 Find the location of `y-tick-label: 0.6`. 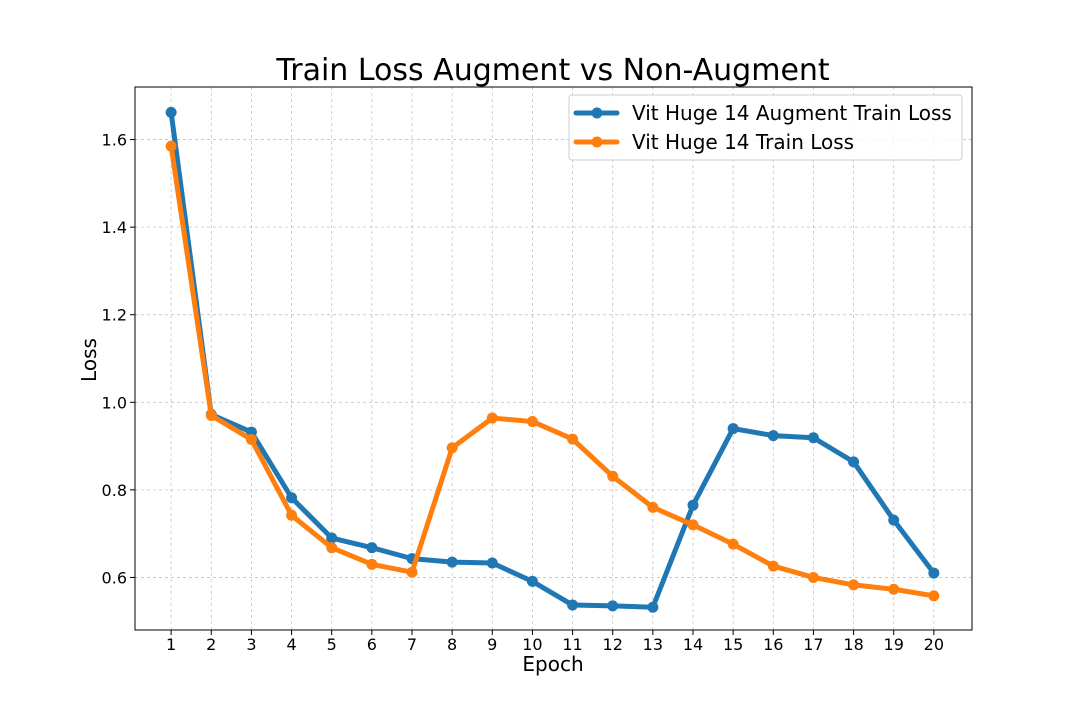

y-tick-label: 0.6 is located at coordinates (114, 577).